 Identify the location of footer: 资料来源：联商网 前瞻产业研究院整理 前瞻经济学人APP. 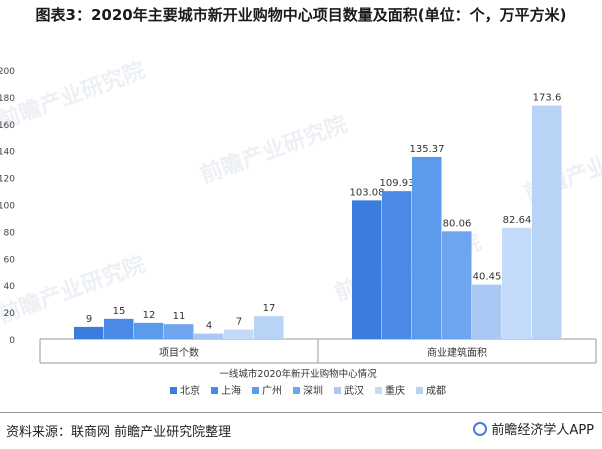
(301, 430).